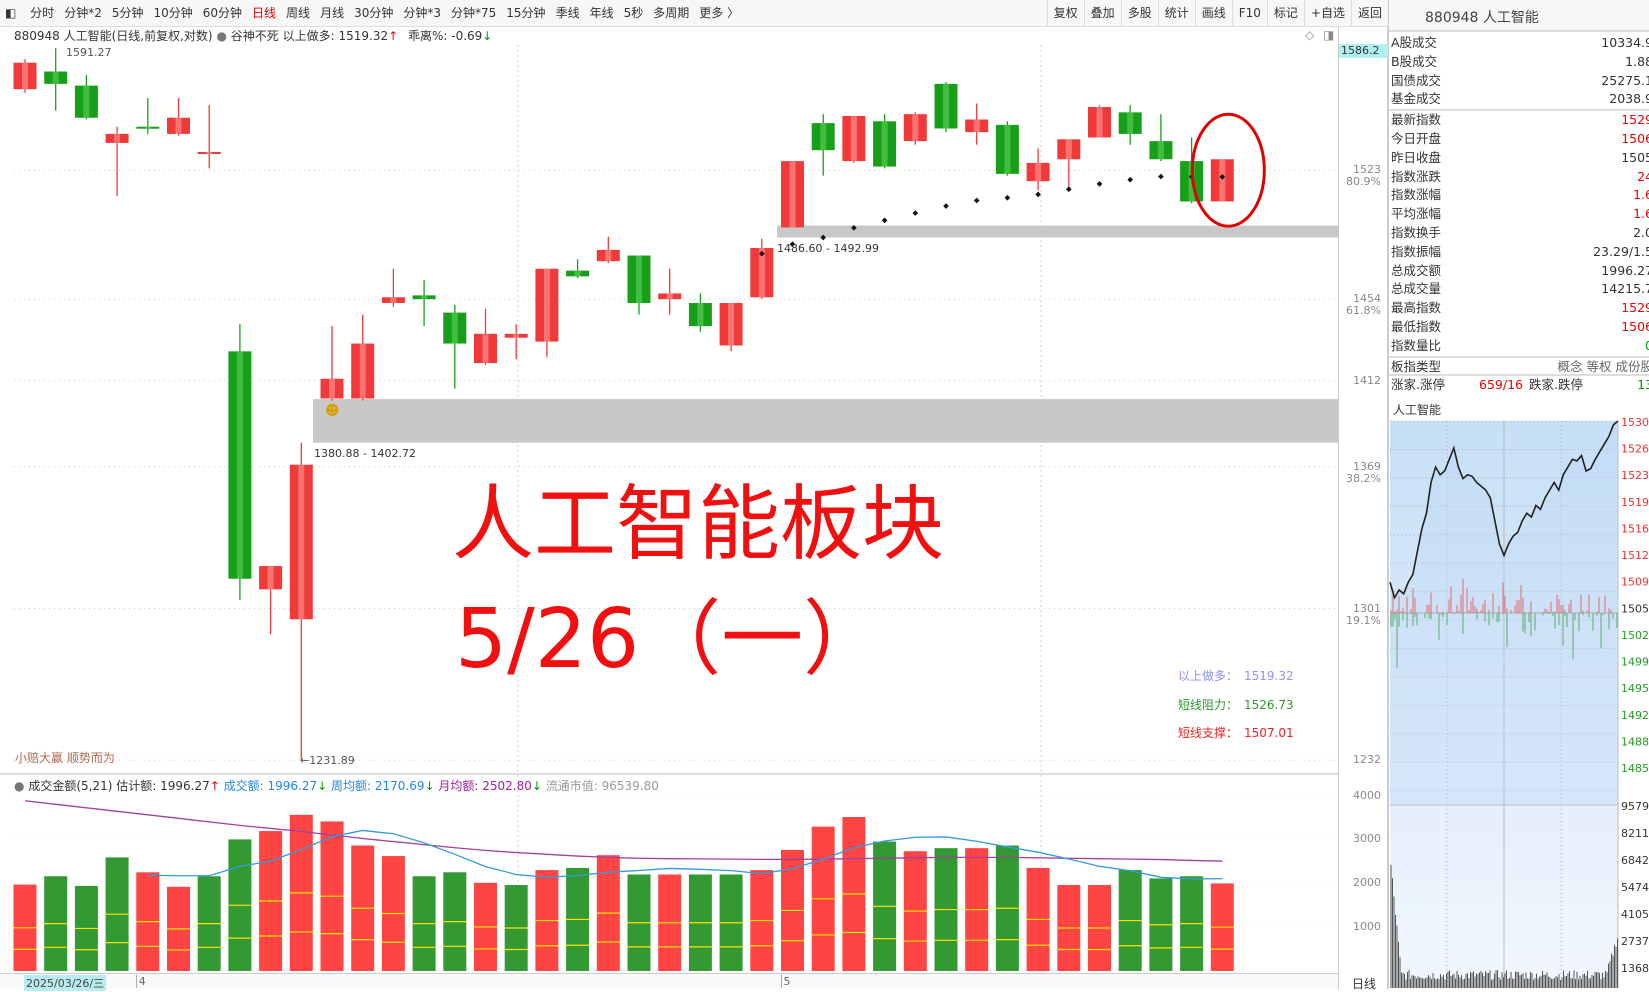  I want to click on intraday-price-tick: 1519, so click(1635, 502).